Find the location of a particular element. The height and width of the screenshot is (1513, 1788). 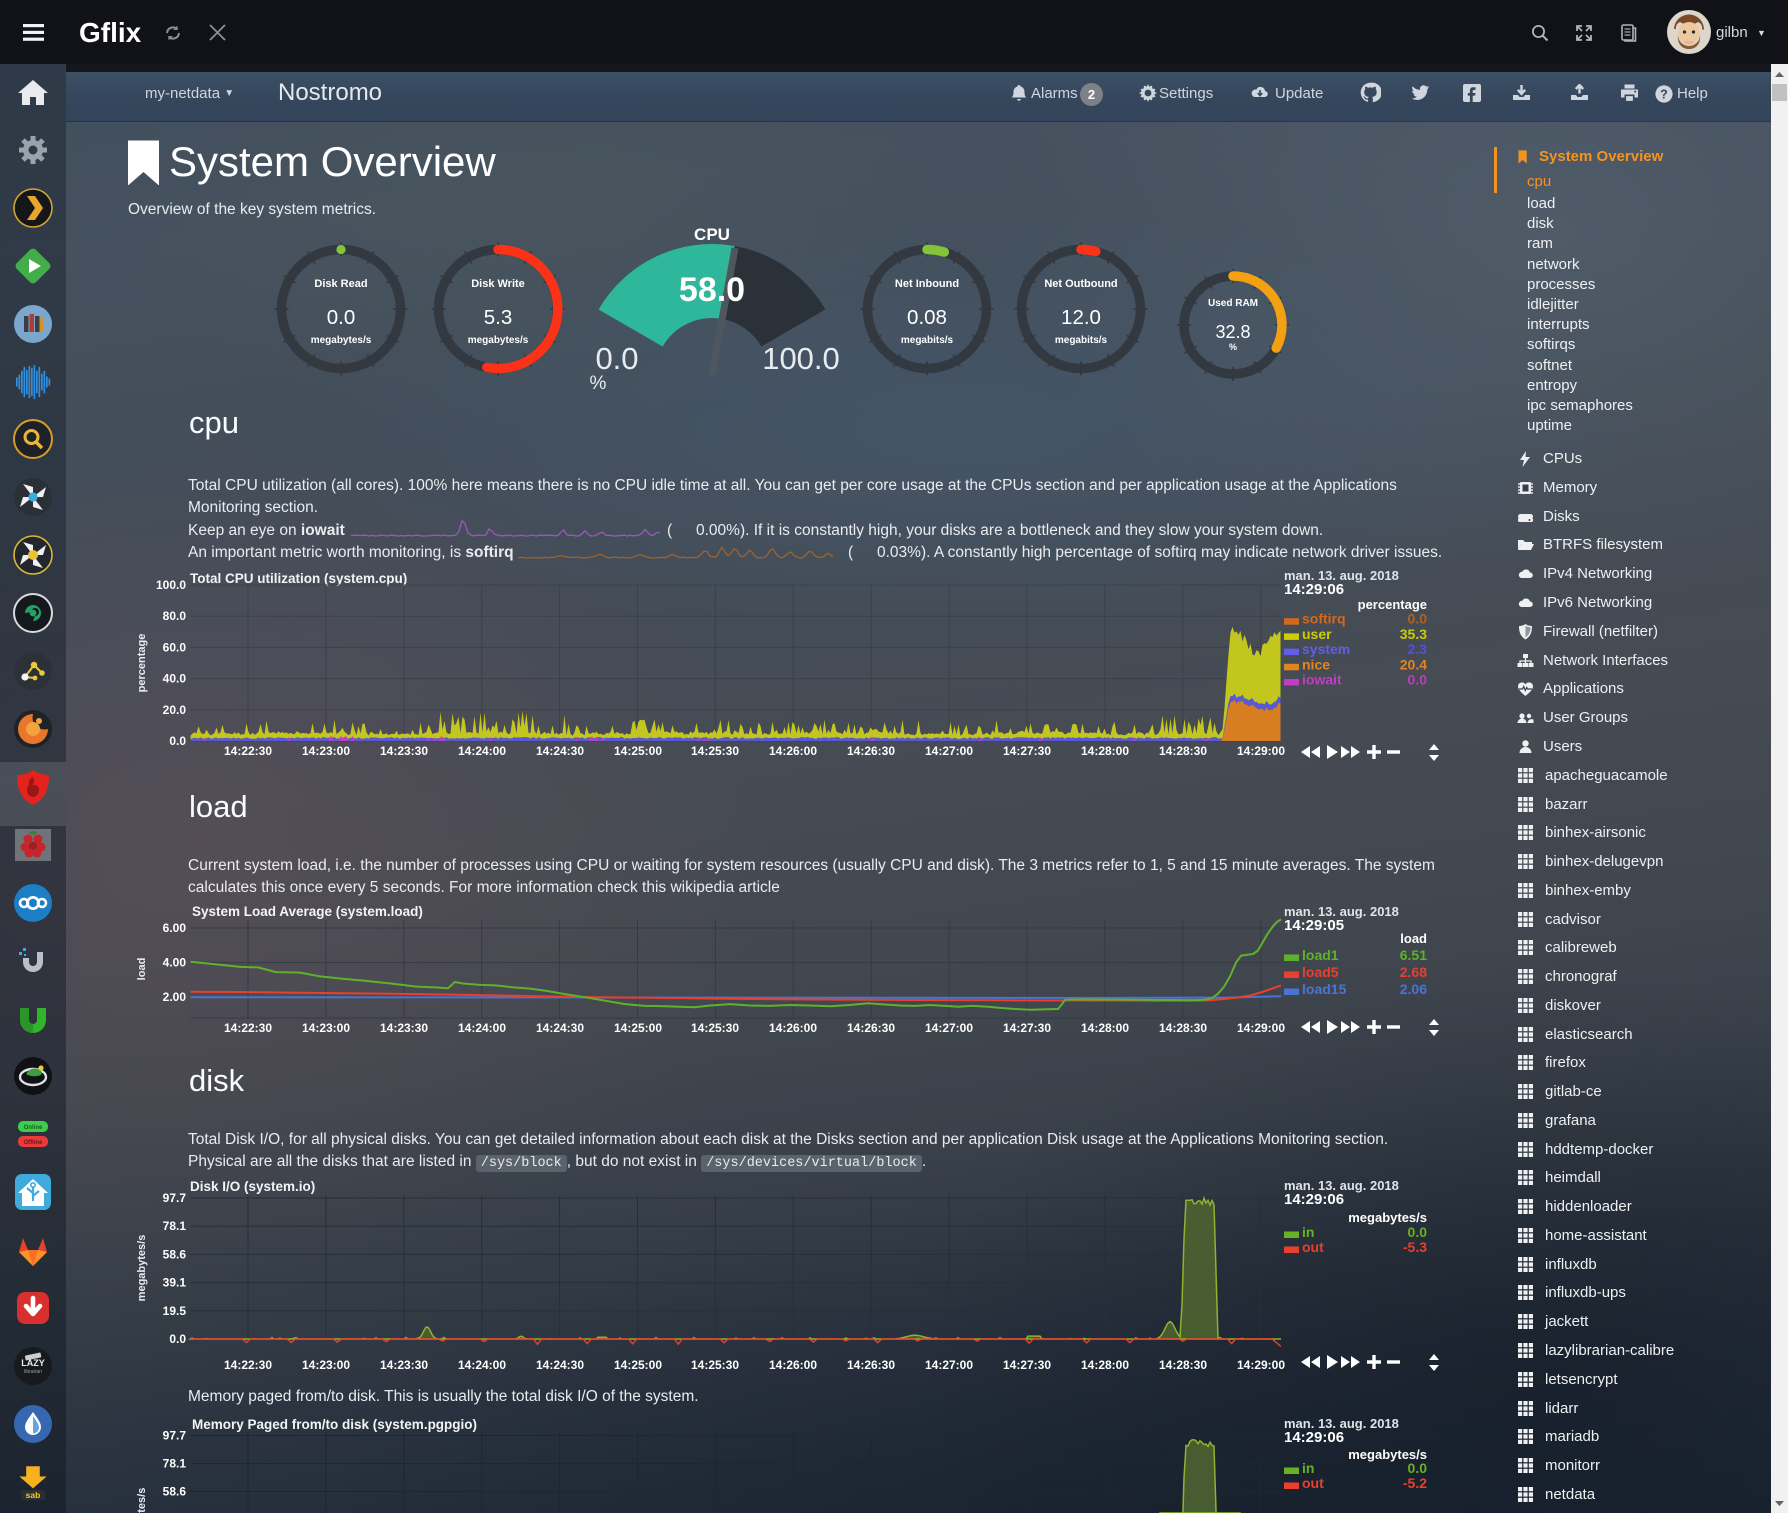

svg-text: 2.3 is located at coordinates (1418, 649).